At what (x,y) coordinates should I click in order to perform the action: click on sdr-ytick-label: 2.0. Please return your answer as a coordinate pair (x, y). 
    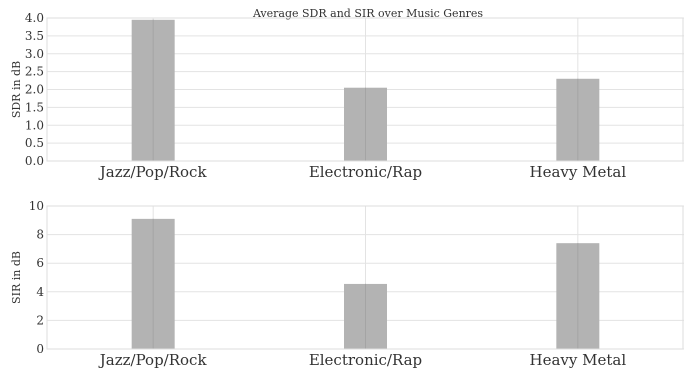
    Looking at the image, I should click on (34, 90).